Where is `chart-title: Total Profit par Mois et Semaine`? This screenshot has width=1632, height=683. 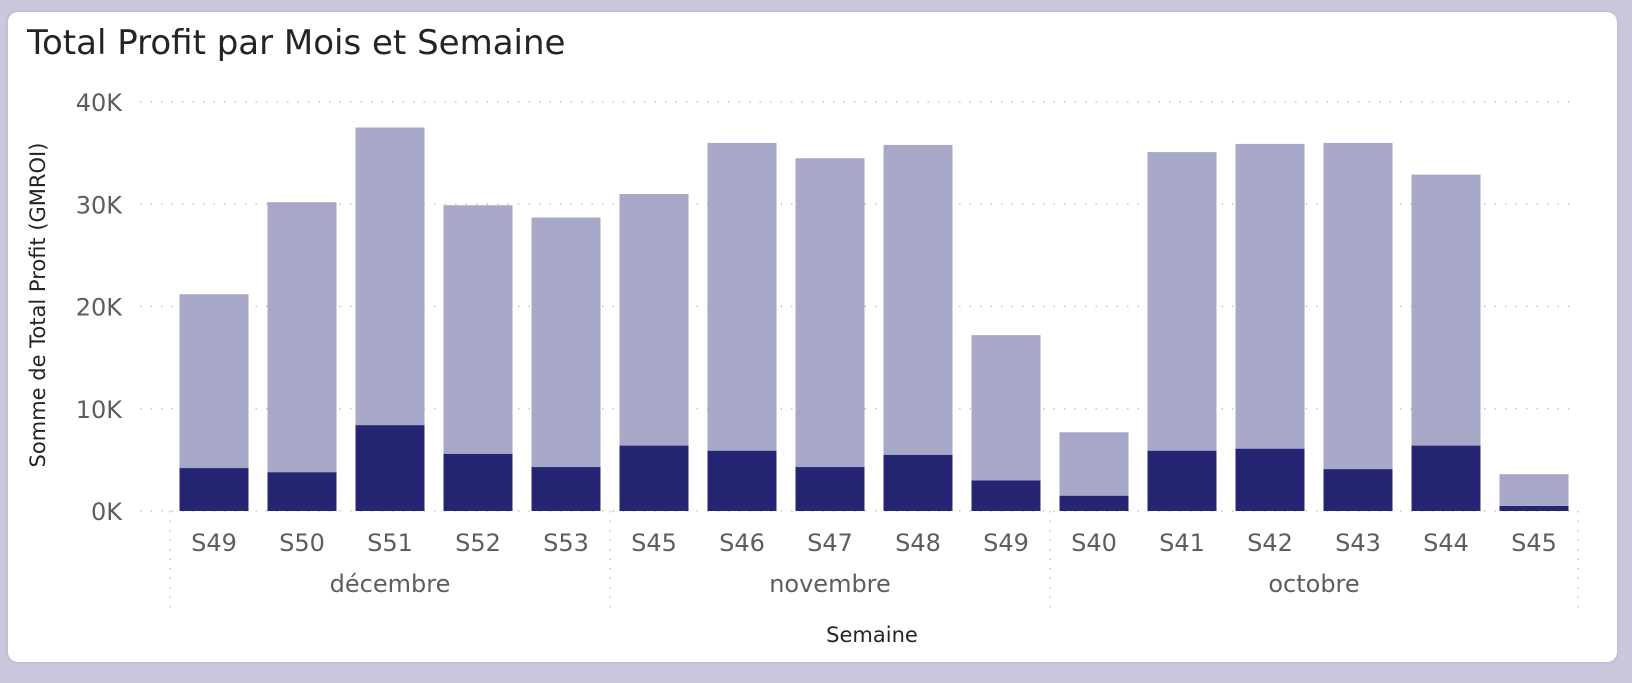
chart-title: Total Profit par Mois et Semaine is located at coordinates (296, 43).